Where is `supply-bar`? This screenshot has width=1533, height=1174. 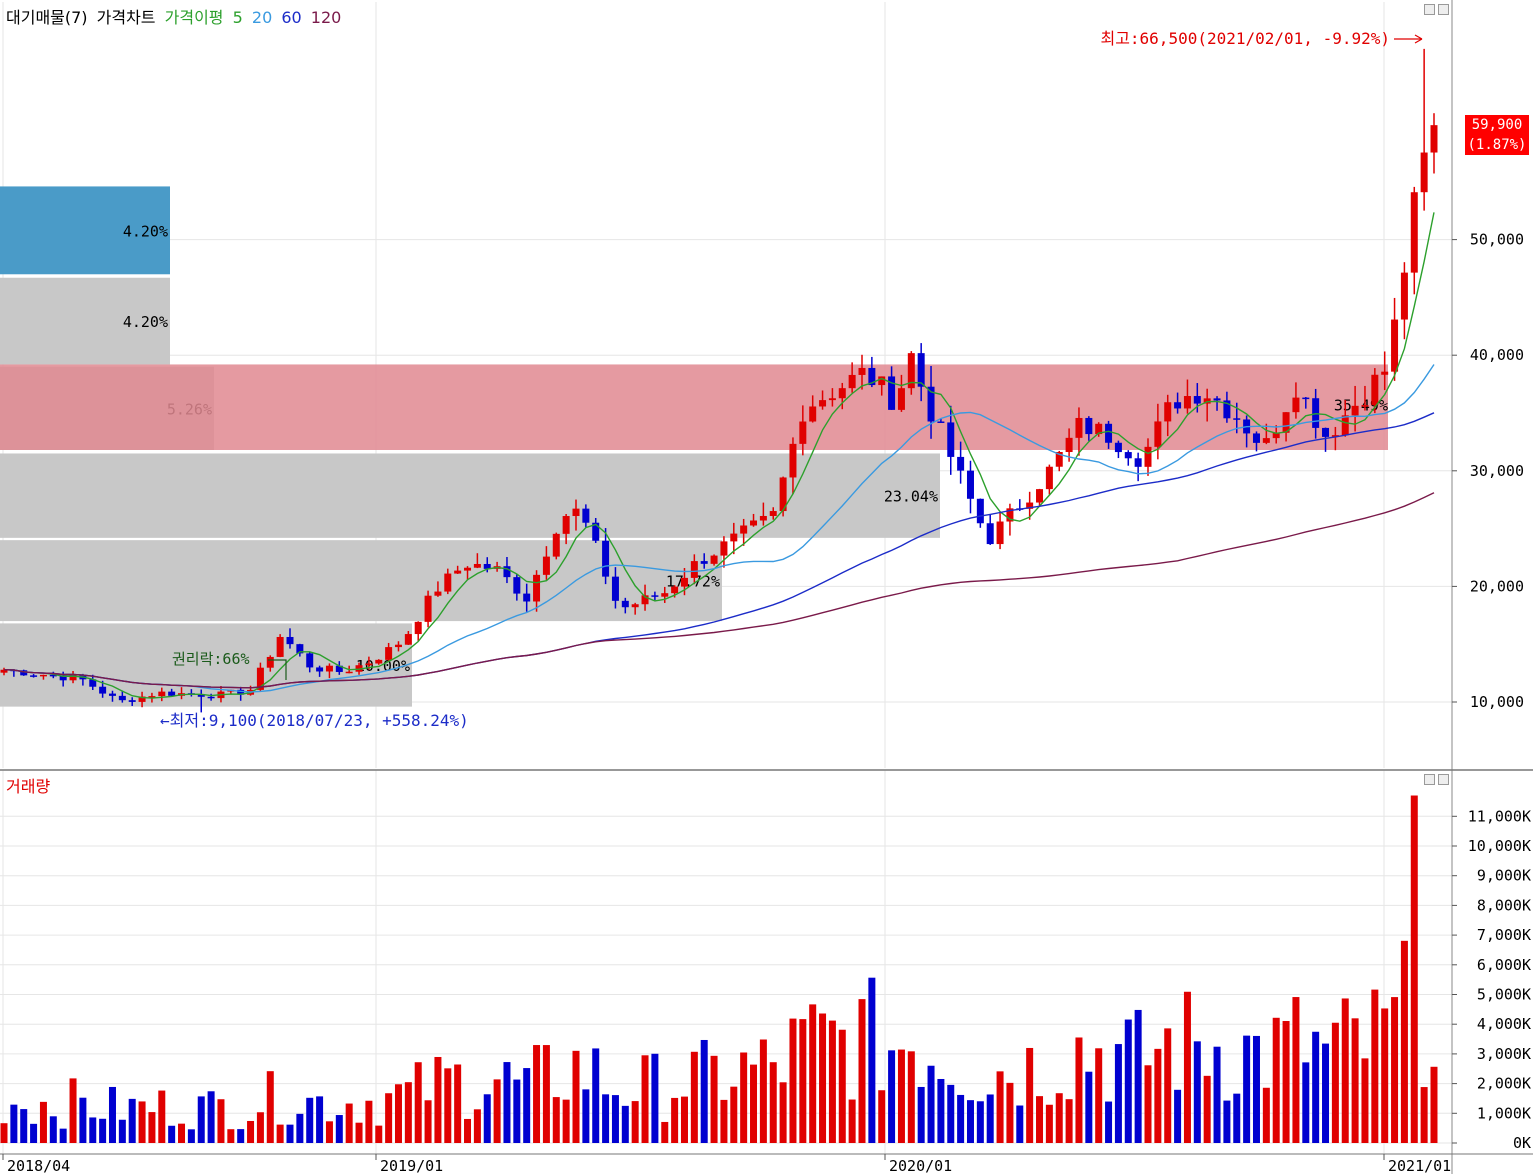
supply-bar is located at coordinates (361, 581).